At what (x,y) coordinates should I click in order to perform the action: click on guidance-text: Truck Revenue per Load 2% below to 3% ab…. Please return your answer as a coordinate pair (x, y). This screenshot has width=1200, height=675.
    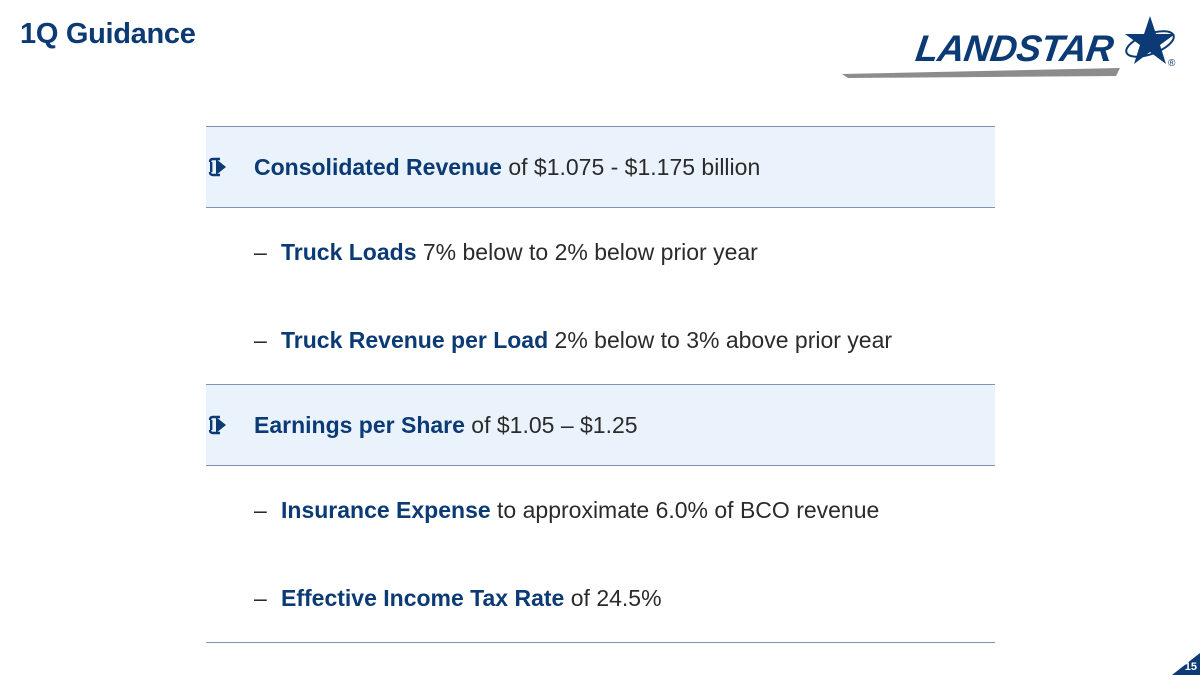
    Looking at the image, I should click on (587, 339).